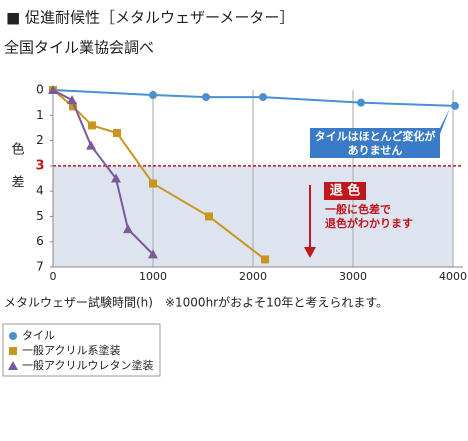 The height and width of the screenshot is (441, 468). I want to click on annotation-box, so click(345, 191).